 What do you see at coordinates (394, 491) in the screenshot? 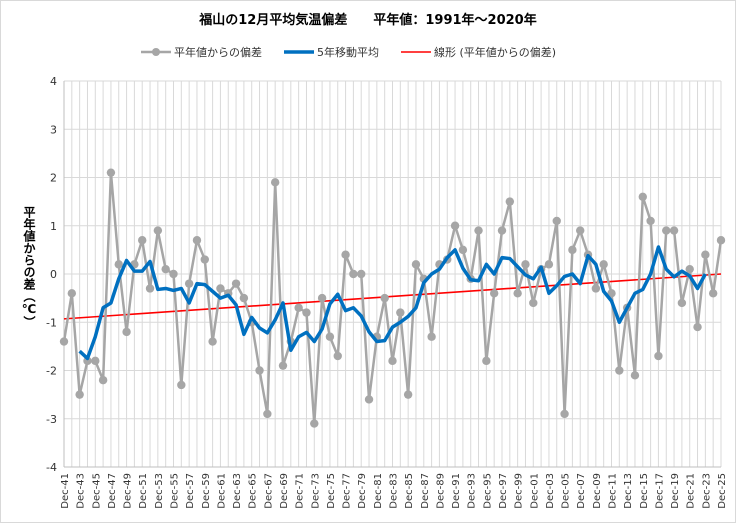
I see `x-tick-label: Dec-83` at bounding box center [394, 491].